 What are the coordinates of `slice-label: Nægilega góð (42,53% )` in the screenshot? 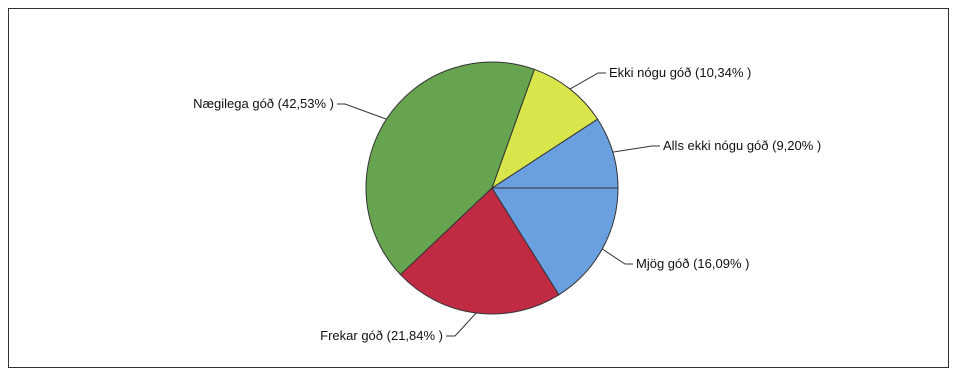 It's located at (263, 103).